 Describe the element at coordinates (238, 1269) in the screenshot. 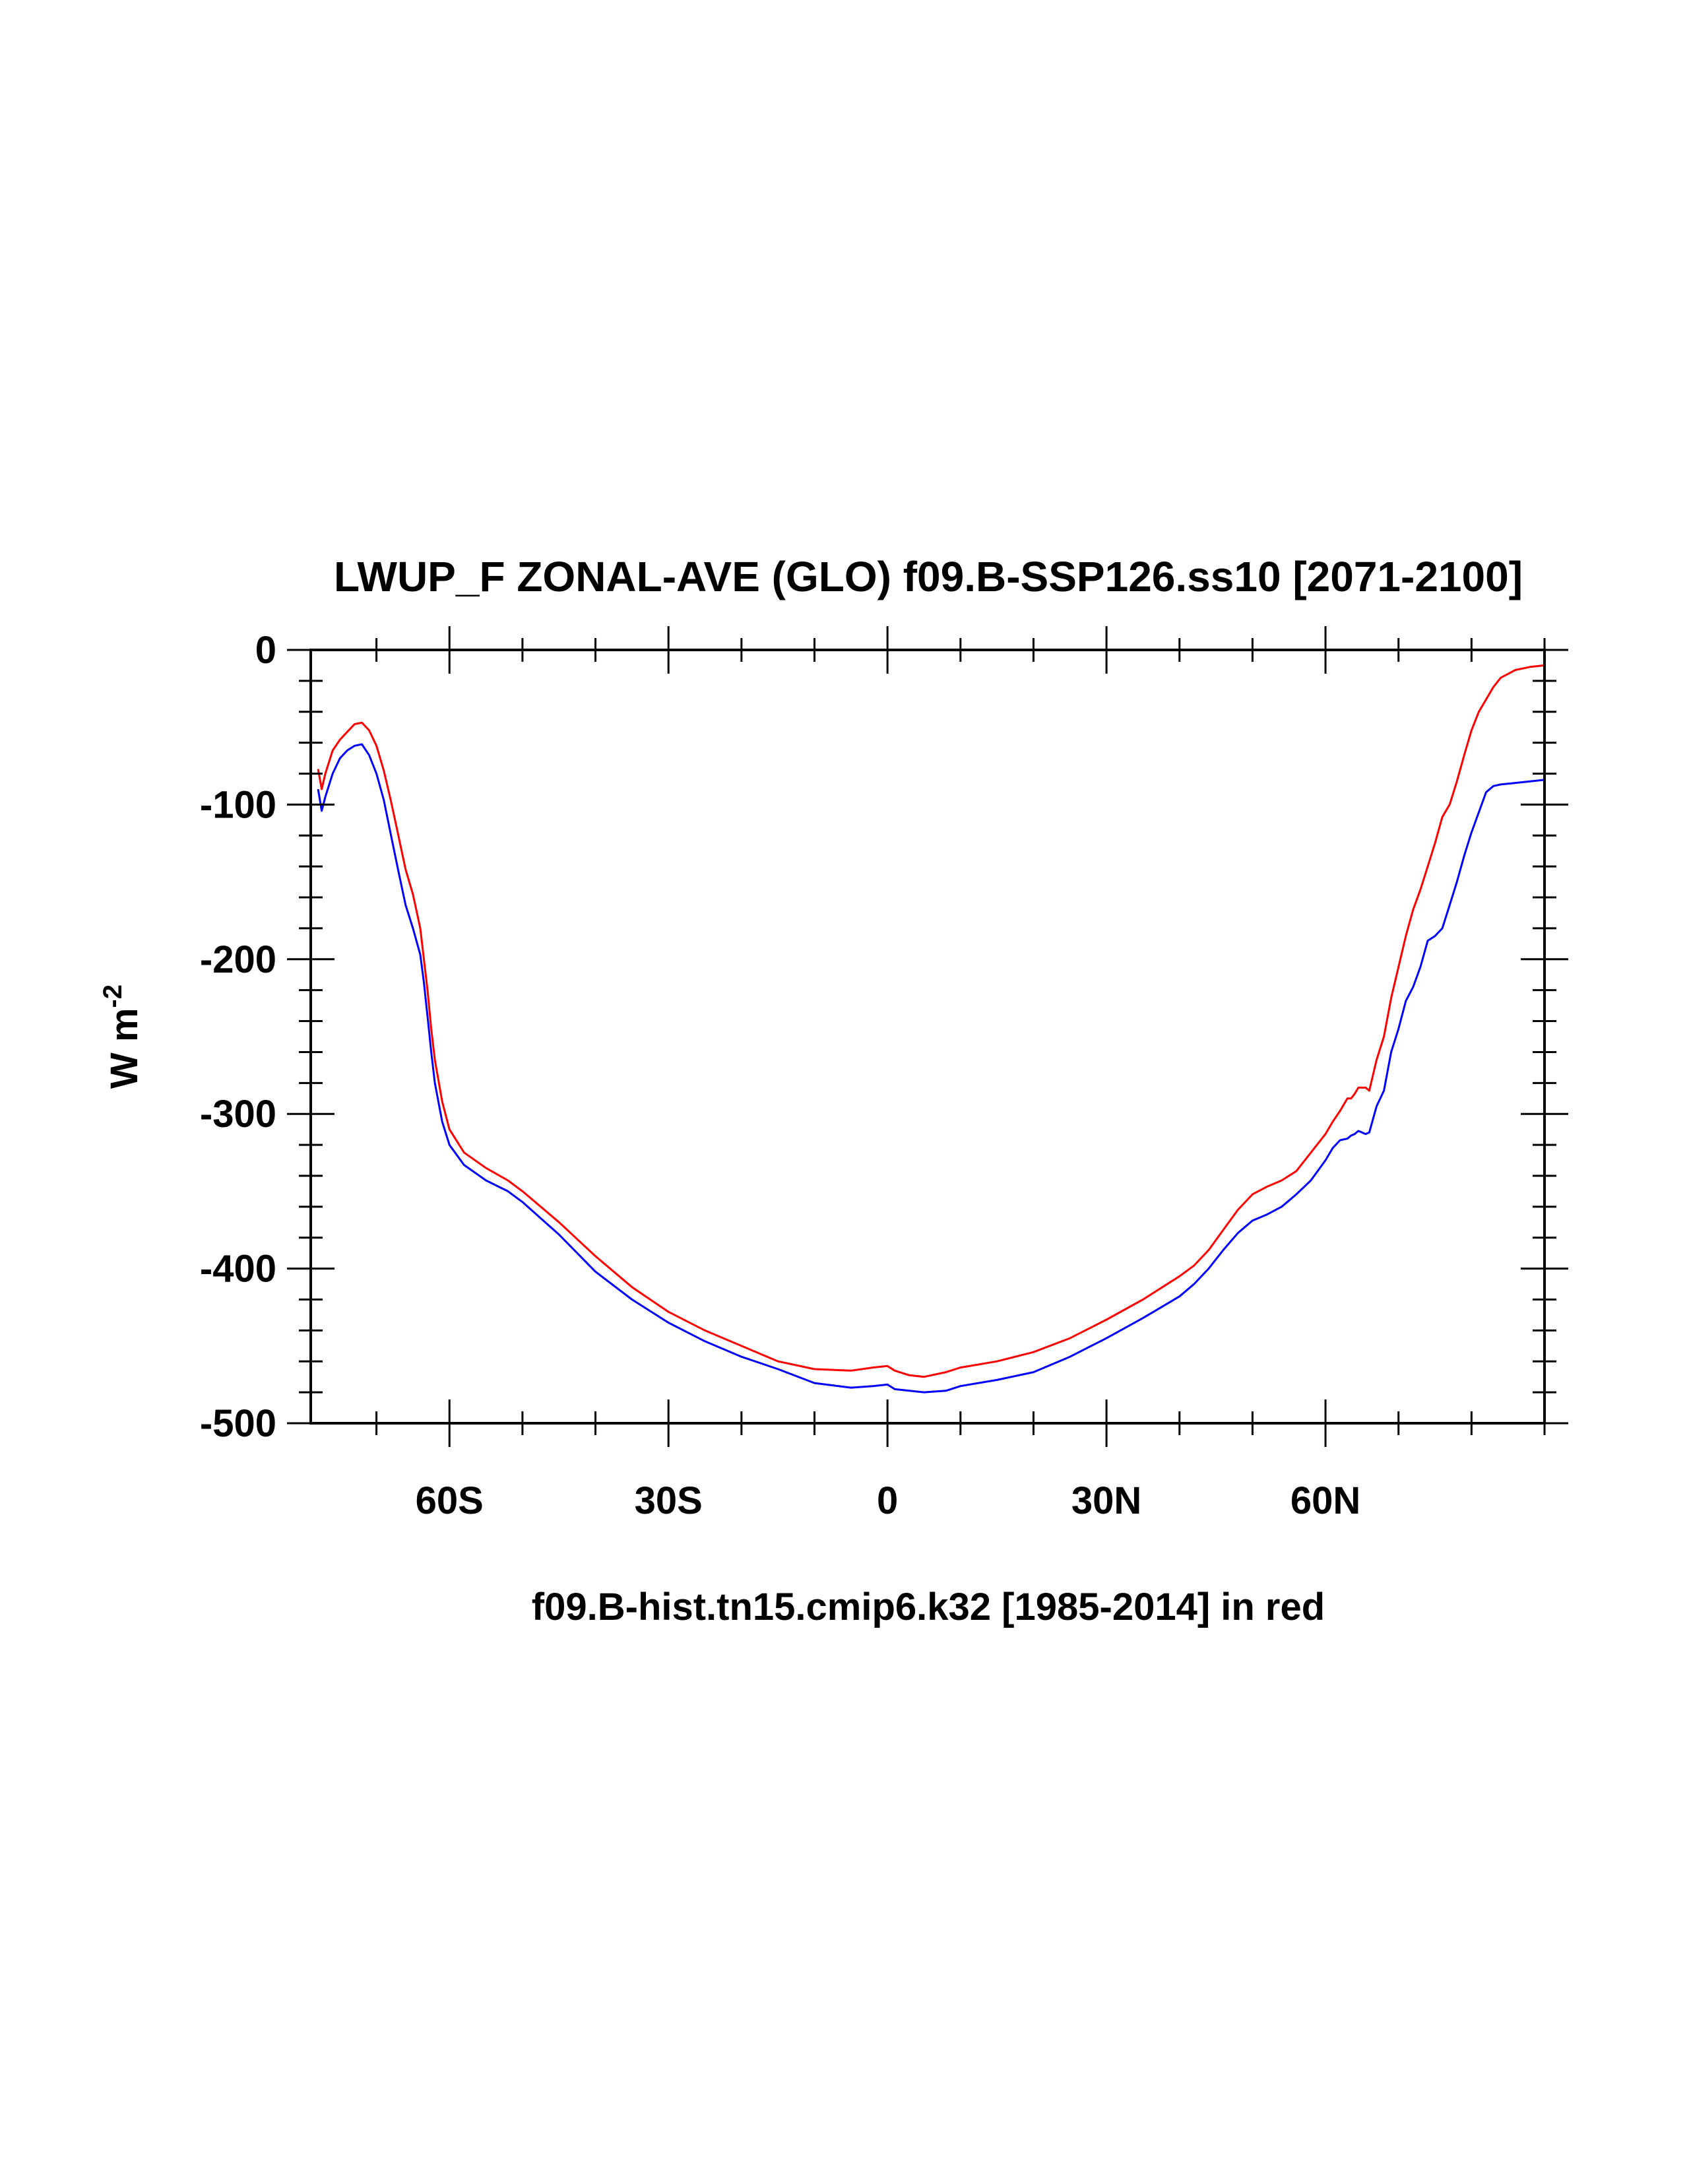

I see `y-tick-label: -400` at that location.